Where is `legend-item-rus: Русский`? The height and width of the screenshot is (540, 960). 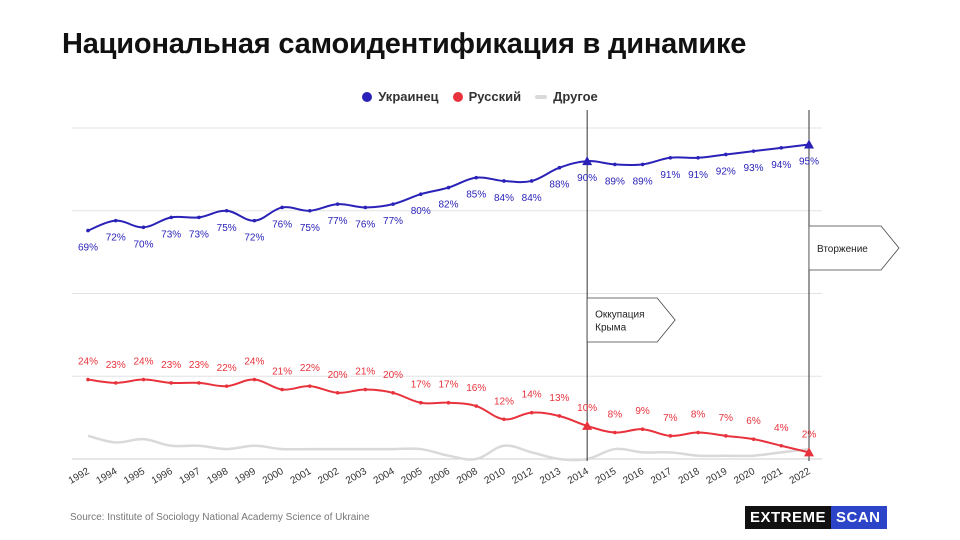 legend-item-rus: Русский is located at coordinates (487, 96).